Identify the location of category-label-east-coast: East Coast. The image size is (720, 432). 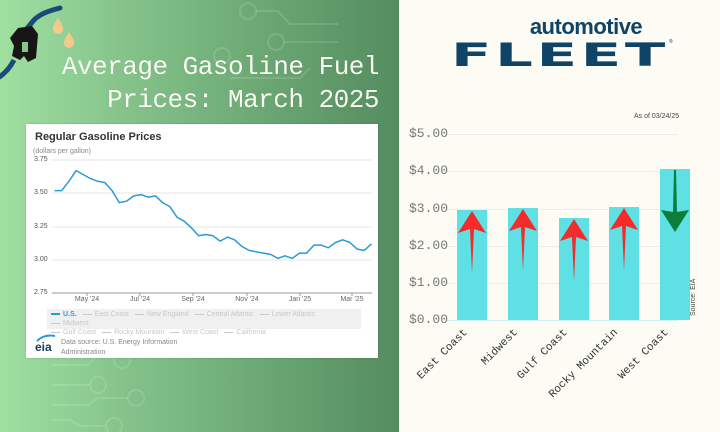
(443, 355).